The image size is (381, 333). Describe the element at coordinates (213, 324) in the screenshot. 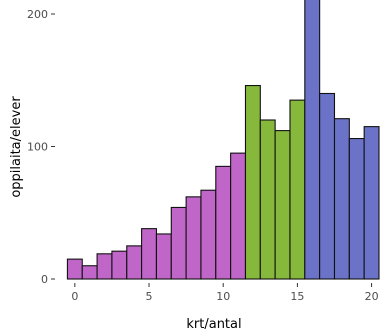

I see `x-axis-title: krt/antal` at that location.